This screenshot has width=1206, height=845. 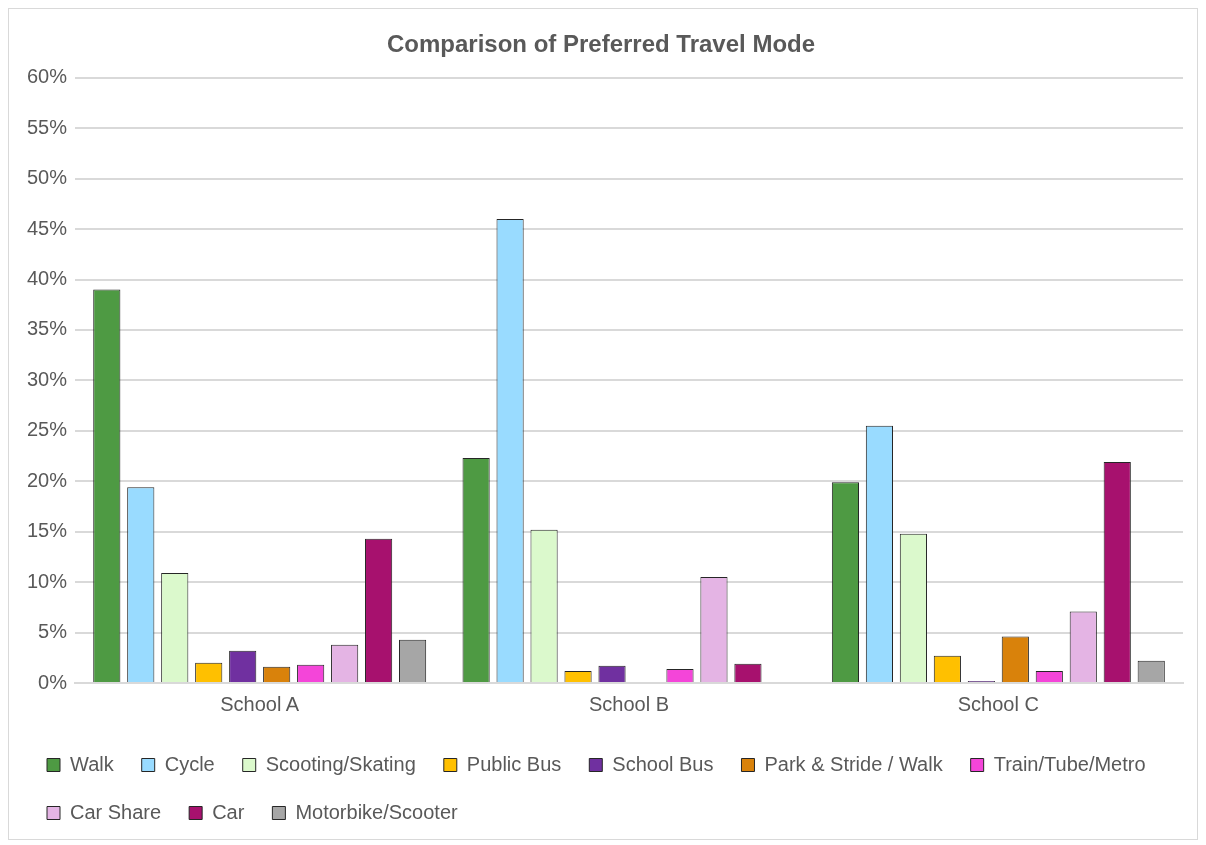 What do you see at coordinates (116, 811) in the screenshot?
I see `legend-label: Car Share` at bounding box center [116, 811].